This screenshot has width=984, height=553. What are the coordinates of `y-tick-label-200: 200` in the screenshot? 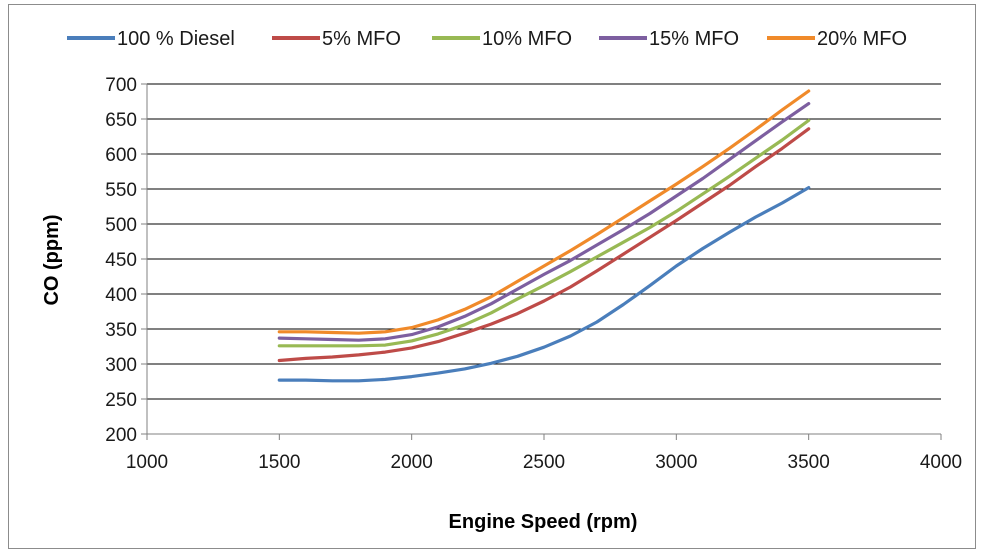 It's located at (121, 435).